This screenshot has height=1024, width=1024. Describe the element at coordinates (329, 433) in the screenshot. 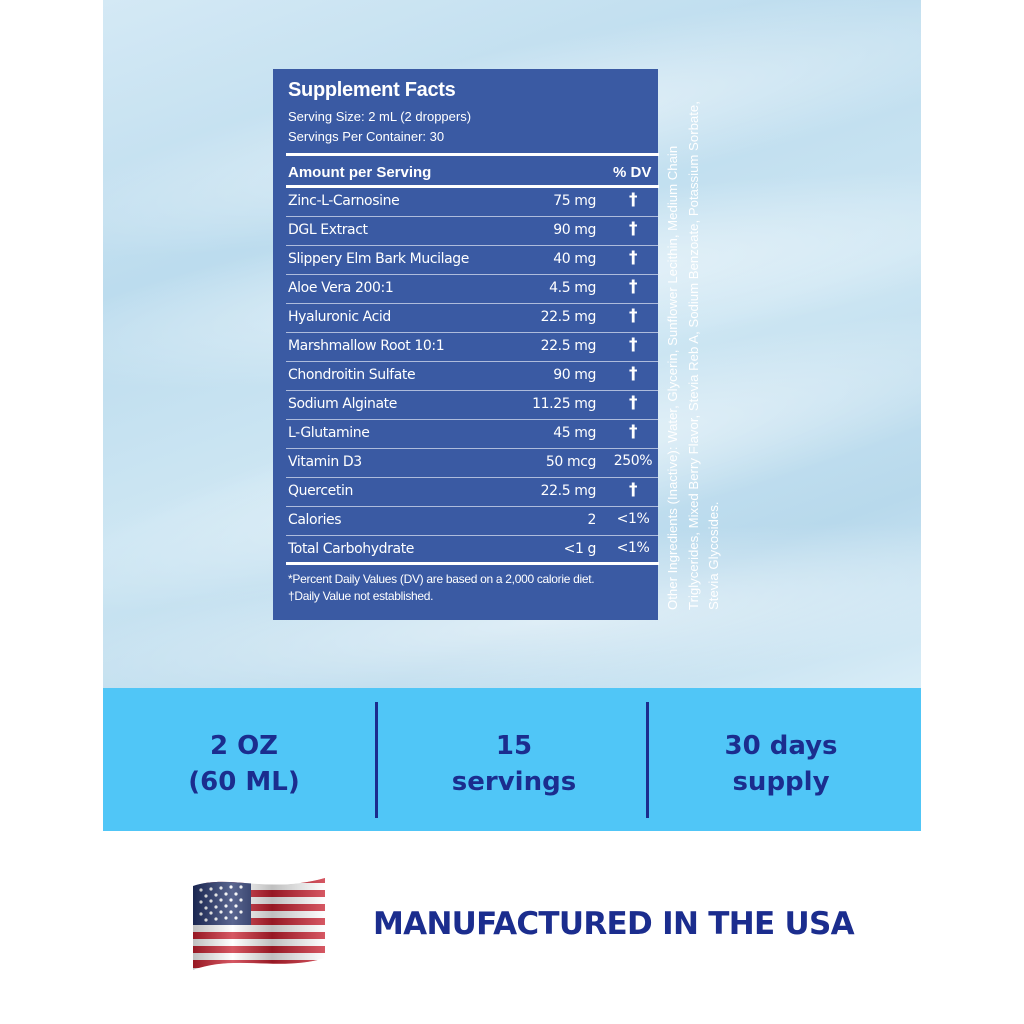

I see `nutrient-name: L-Glutamine` at that location.